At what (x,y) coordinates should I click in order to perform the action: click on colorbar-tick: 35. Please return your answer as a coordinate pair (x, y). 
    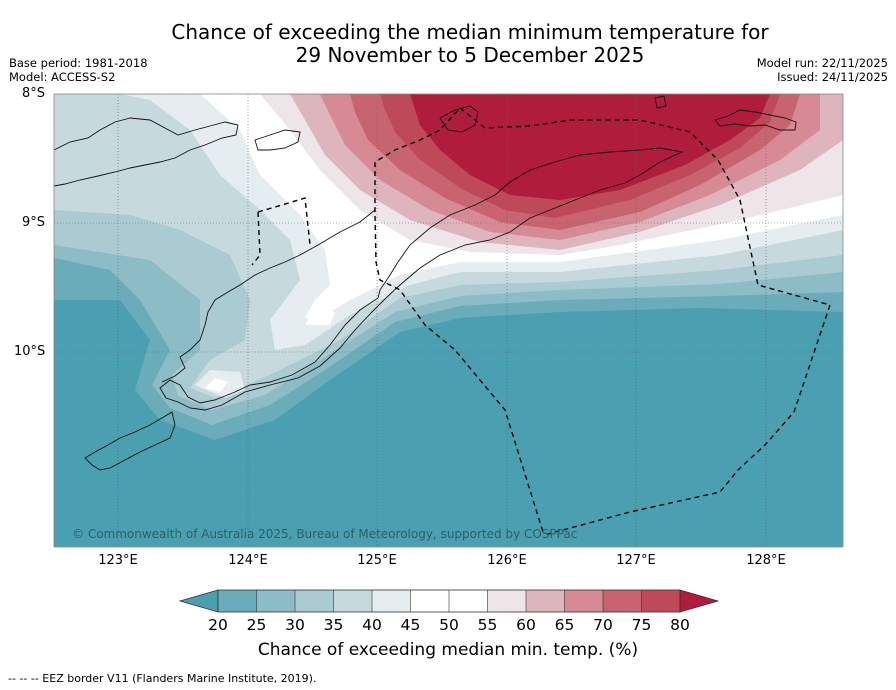
    Looking at the image, I should click on (333, 625).